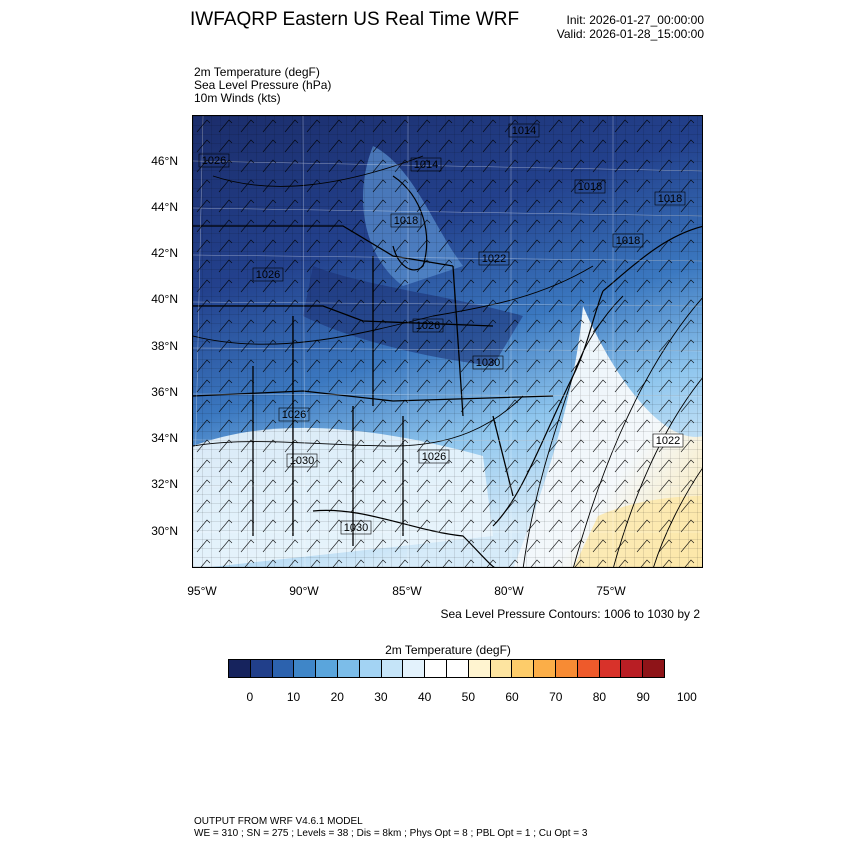 Image resolution: width=850 pixels, height=850 pixels. Describe the element at coordinates (643, 697) in the screenshot. I see `colorbar-tick-label: 90` at that location.